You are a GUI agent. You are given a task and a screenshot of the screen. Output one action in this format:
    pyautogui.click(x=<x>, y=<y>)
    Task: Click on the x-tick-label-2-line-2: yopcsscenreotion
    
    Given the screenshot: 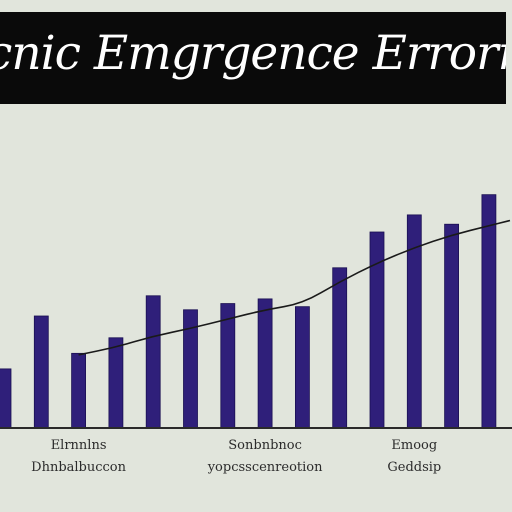 What is the action you would take?
    pyautogui.click(x=265, y=467)
    